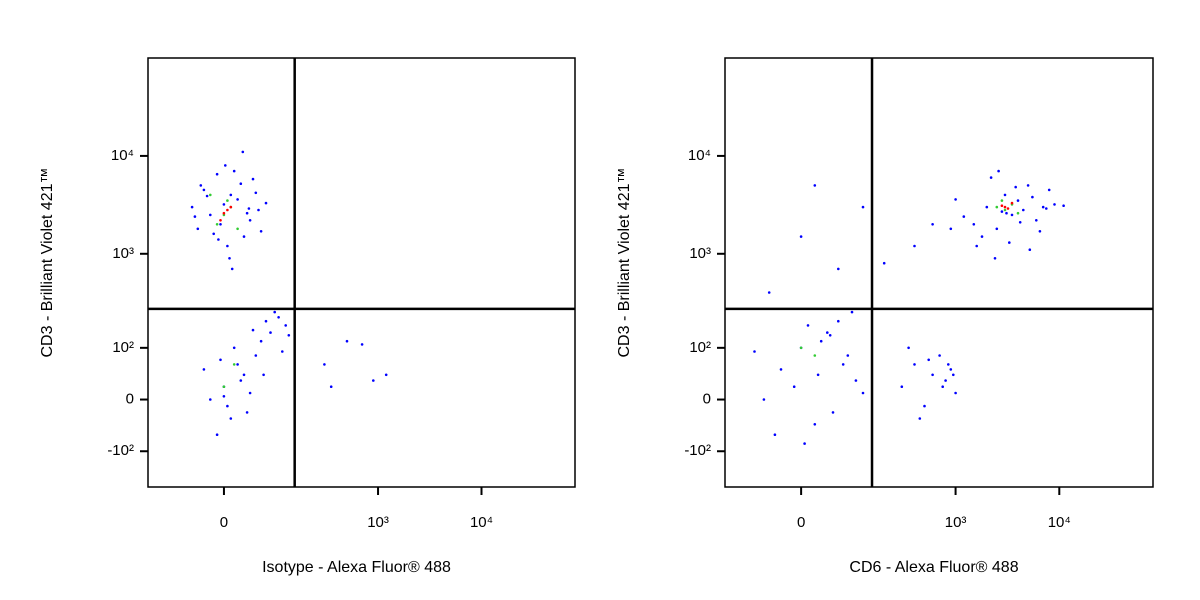  I want to click on y-axis-title: CD3 - Brilliant Violet 421™, so click(624, 262).